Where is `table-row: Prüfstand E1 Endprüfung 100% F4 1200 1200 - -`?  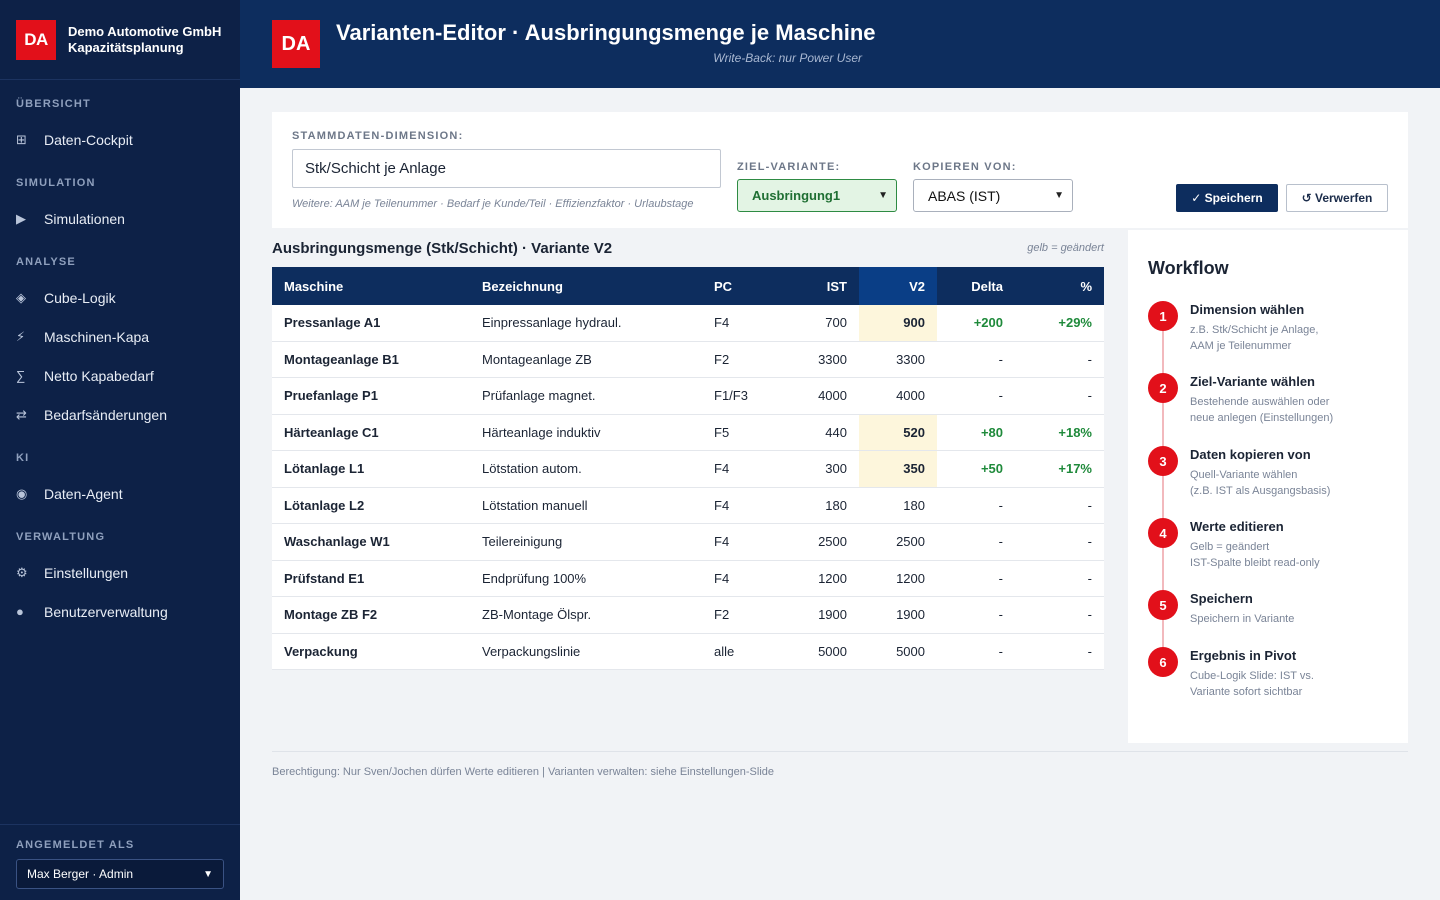 table-row: Prüfstand E1 Endprüfung 100% F4 1200 1200 - - is located at coordinates (688, 578).